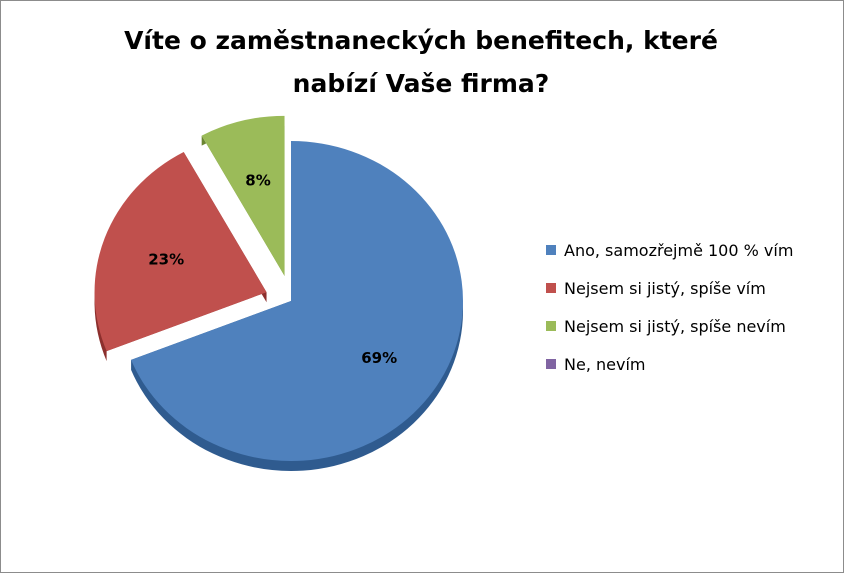  I want to click on legend-label: Nejsem si jistý, spíše vím, so click(665, 288).